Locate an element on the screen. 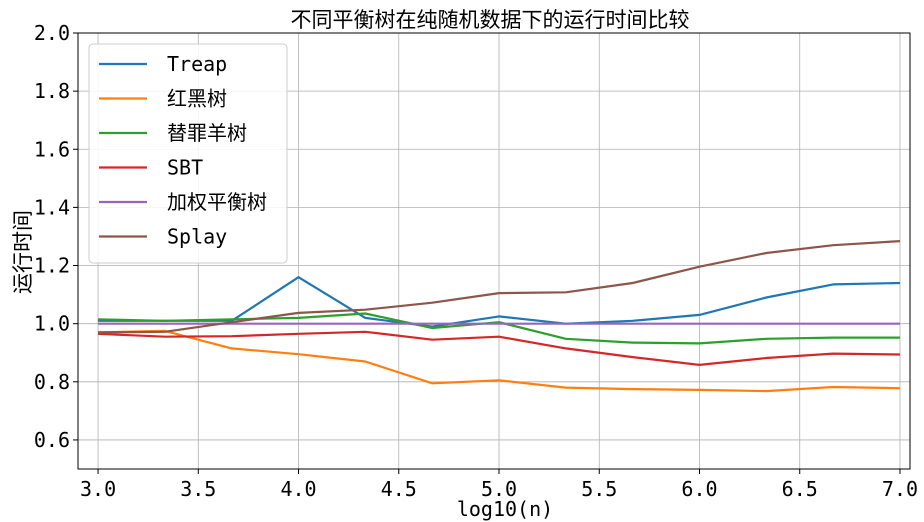 The height and width of the screenshot is (522, 924). y-tick-label: 1.0 is located at coordinates (52, 324).